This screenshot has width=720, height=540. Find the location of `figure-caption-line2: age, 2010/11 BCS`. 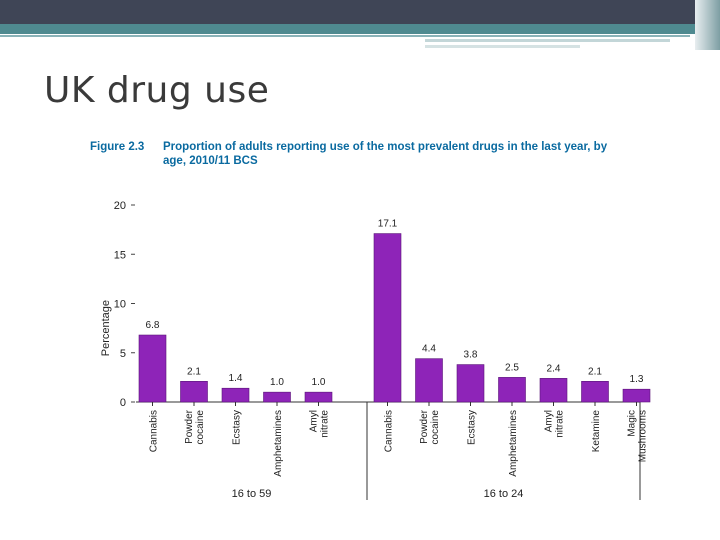

figure-caption-line2: age, 2010/11 BCS is located at coordinates (210, 161).